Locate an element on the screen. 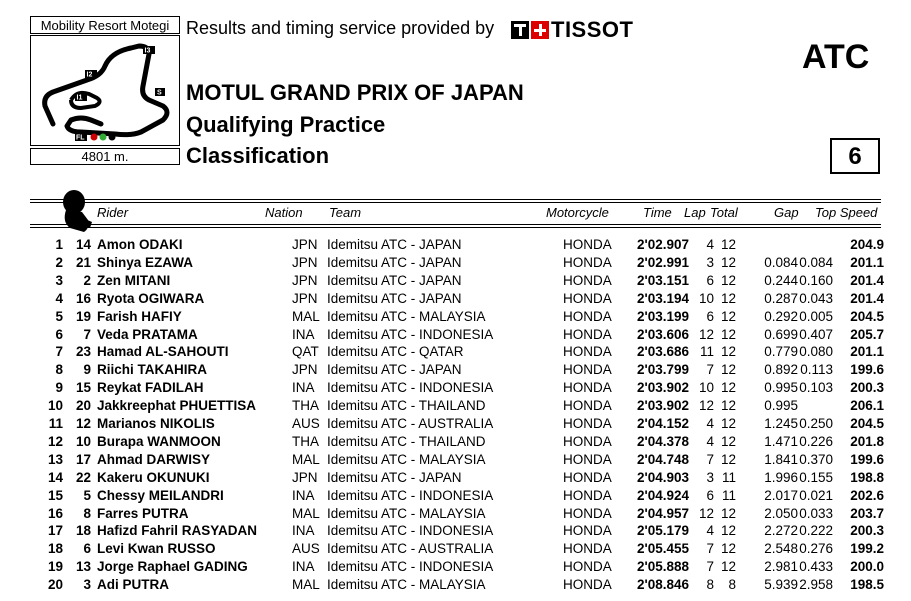 The width and height of the screenshot is (911, 601). lap-time: 2'05.455 is located at coordinates (662, 549).